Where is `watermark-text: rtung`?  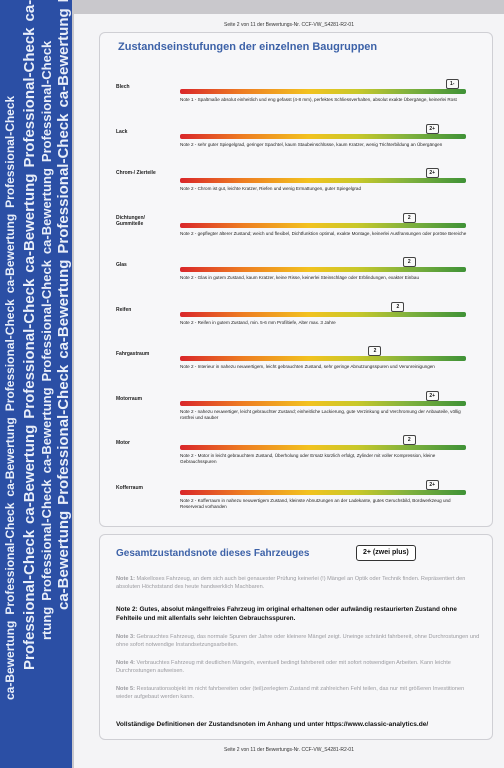 watermark-text: rtung is located at coordinates (46, 623).